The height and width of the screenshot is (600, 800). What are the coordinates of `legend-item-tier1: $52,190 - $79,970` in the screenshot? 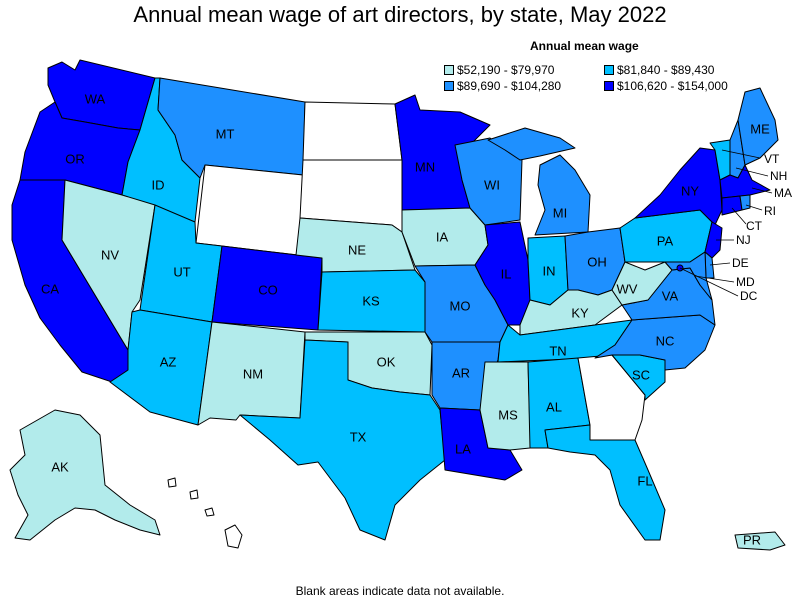 It's located at (499, 70).